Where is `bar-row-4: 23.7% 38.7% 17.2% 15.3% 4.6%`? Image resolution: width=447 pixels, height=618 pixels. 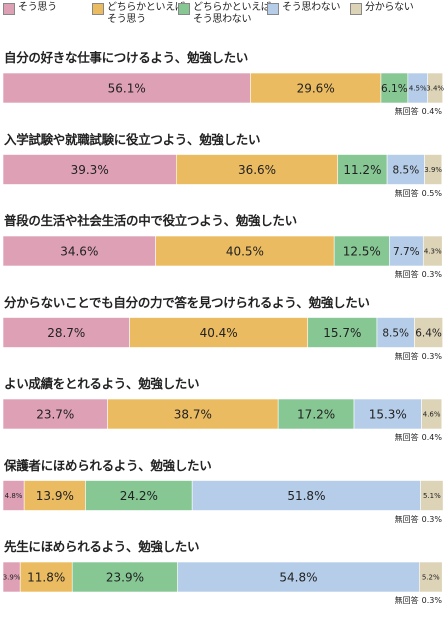
bar-row-4: 23.7% 38.7% 17.2% 15.3% 4.6% is located at coordinates (222, 414).